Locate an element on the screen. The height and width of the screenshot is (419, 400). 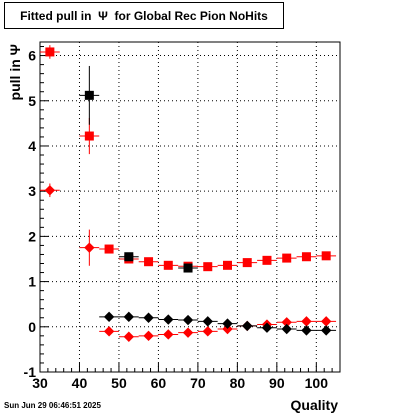
y-tick-label: 5 is located at coordinates (32, 101).